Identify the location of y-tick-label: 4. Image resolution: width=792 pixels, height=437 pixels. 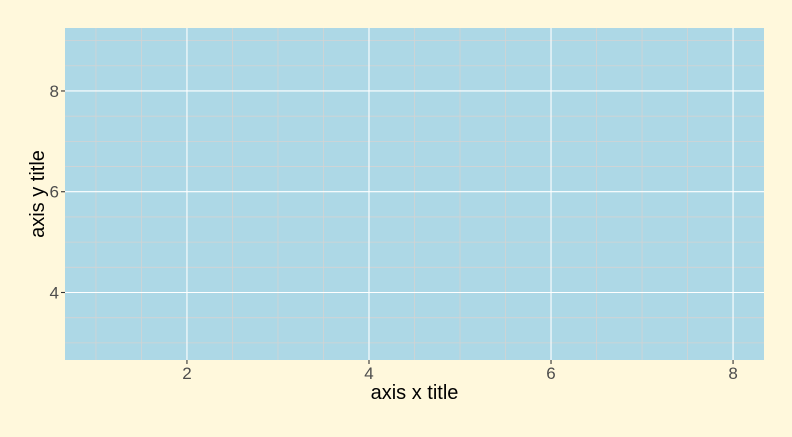
(54, 292).